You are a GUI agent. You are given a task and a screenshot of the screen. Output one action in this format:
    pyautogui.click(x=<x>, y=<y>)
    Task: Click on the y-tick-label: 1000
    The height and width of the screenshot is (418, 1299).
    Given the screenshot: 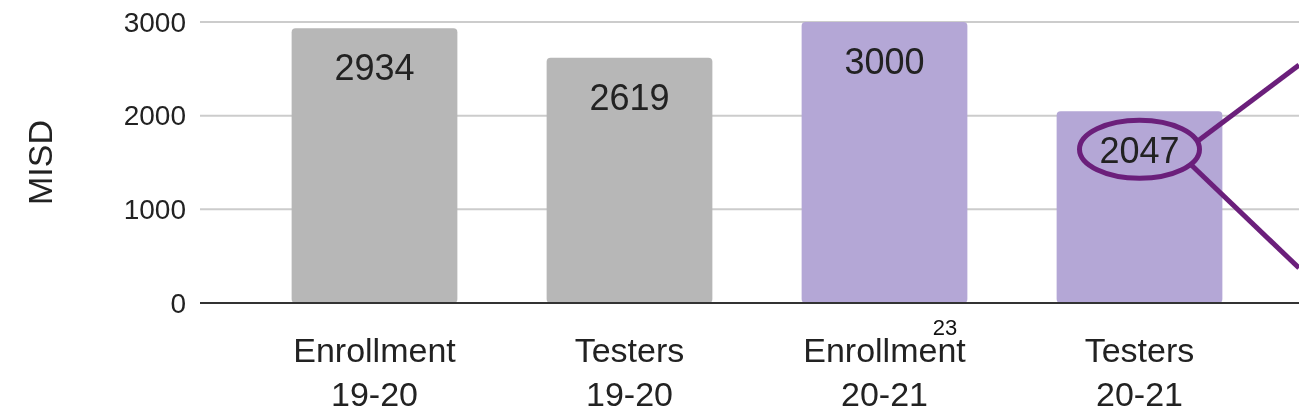 What is the action you would take?
    pyautogui.click(x=154, y=210)
    